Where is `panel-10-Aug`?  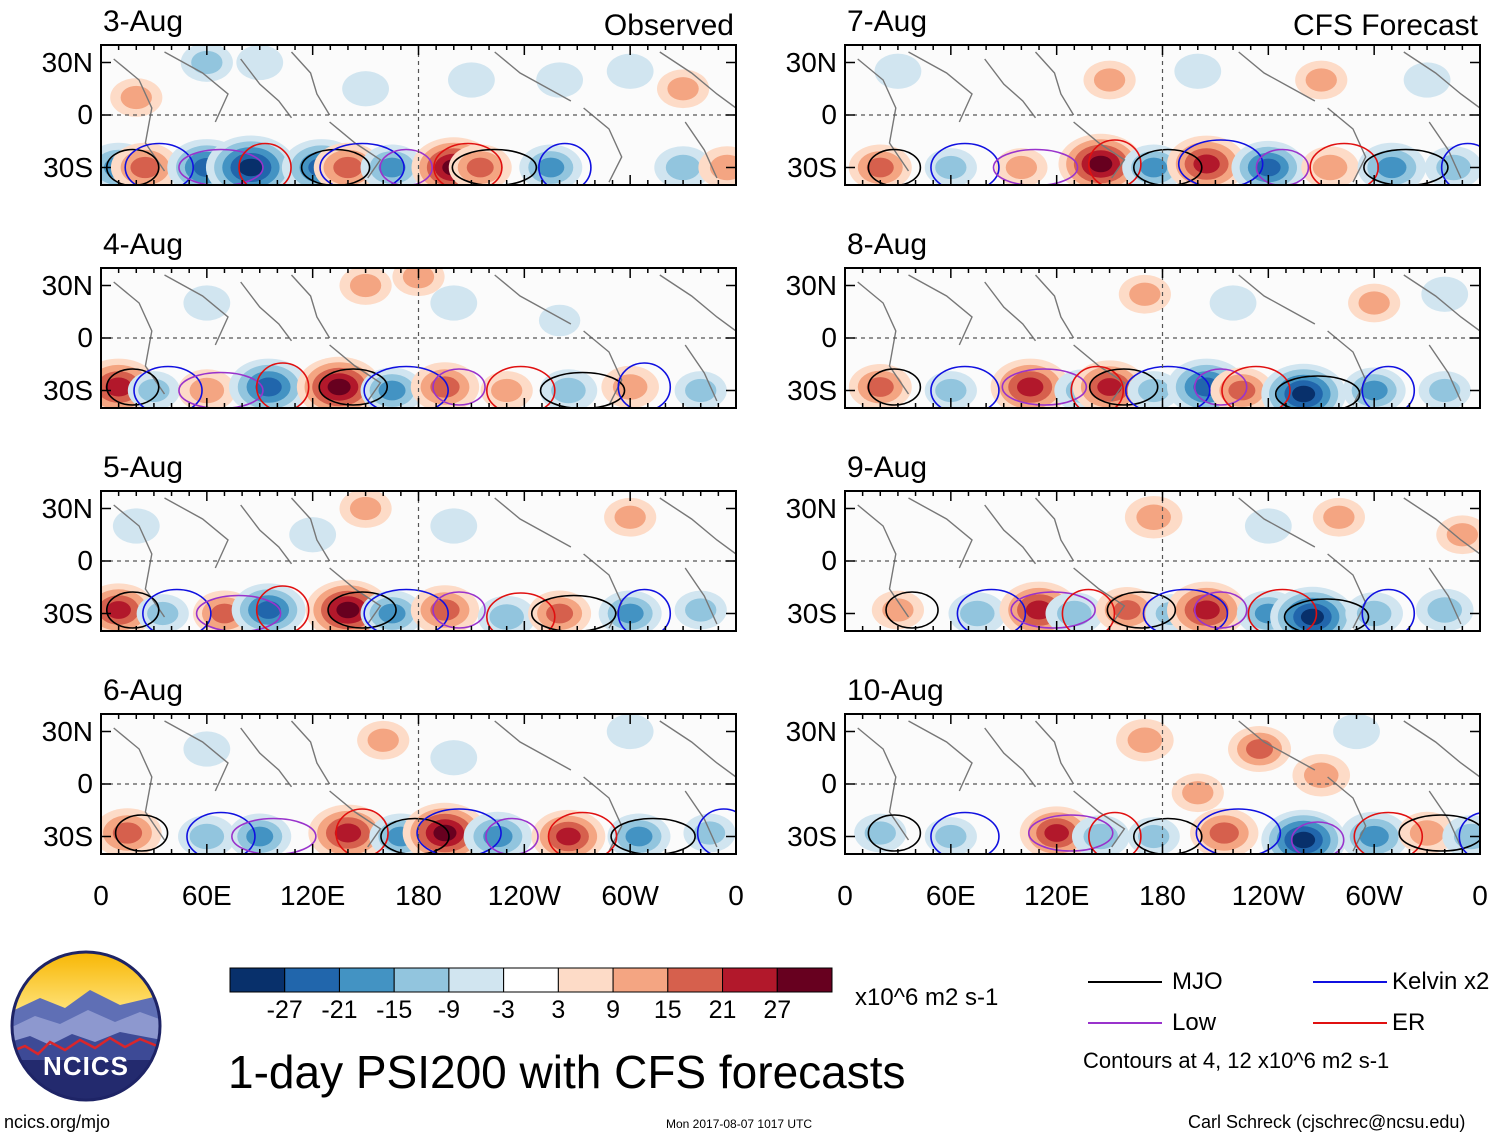
panel-10-Aug is located at coordinates (1162, 784).